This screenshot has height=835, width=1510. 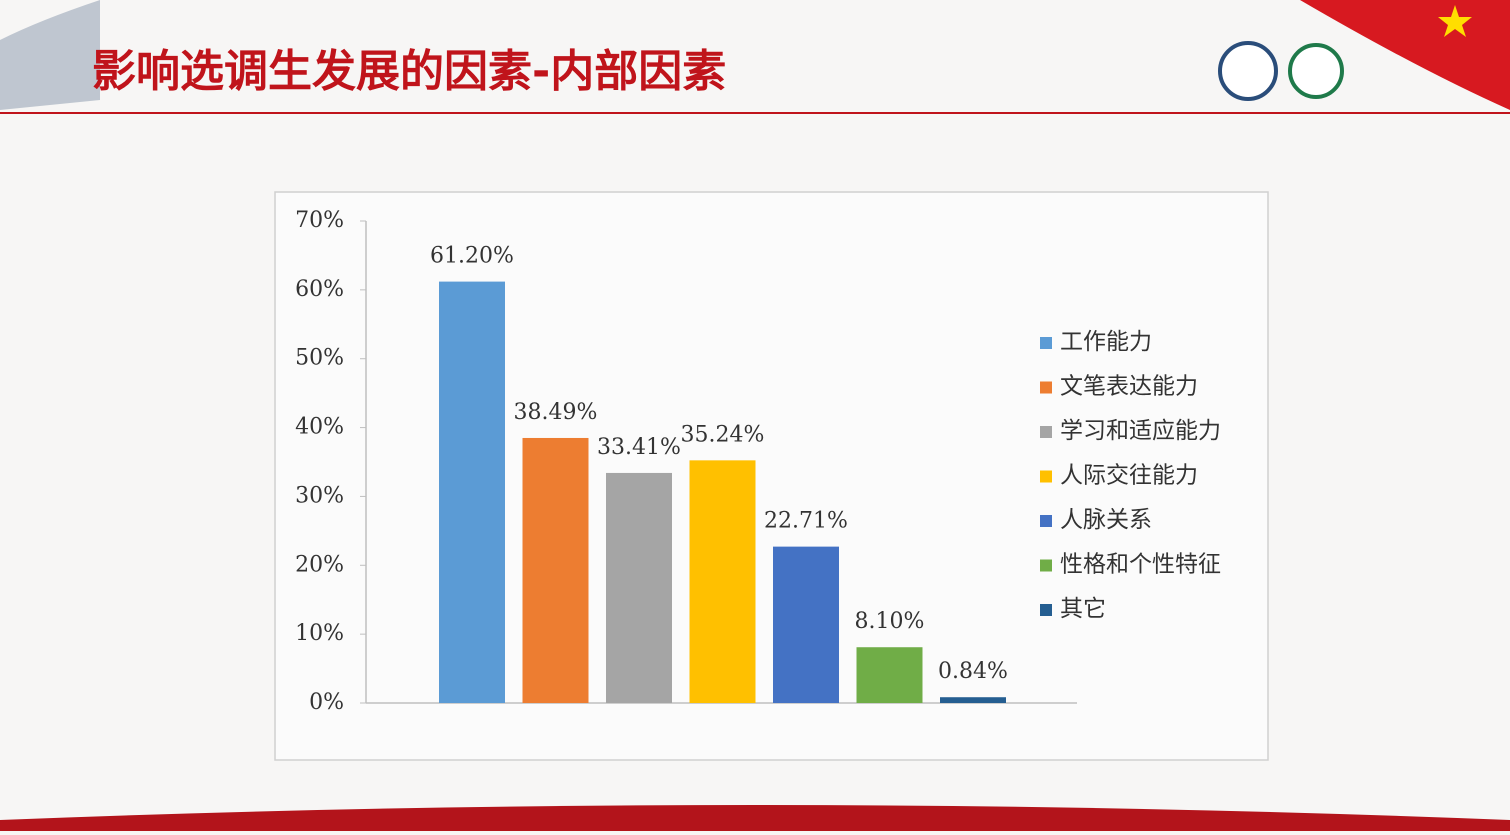 I want to click on value-label: 0.84%, so click(x=973, y=671).